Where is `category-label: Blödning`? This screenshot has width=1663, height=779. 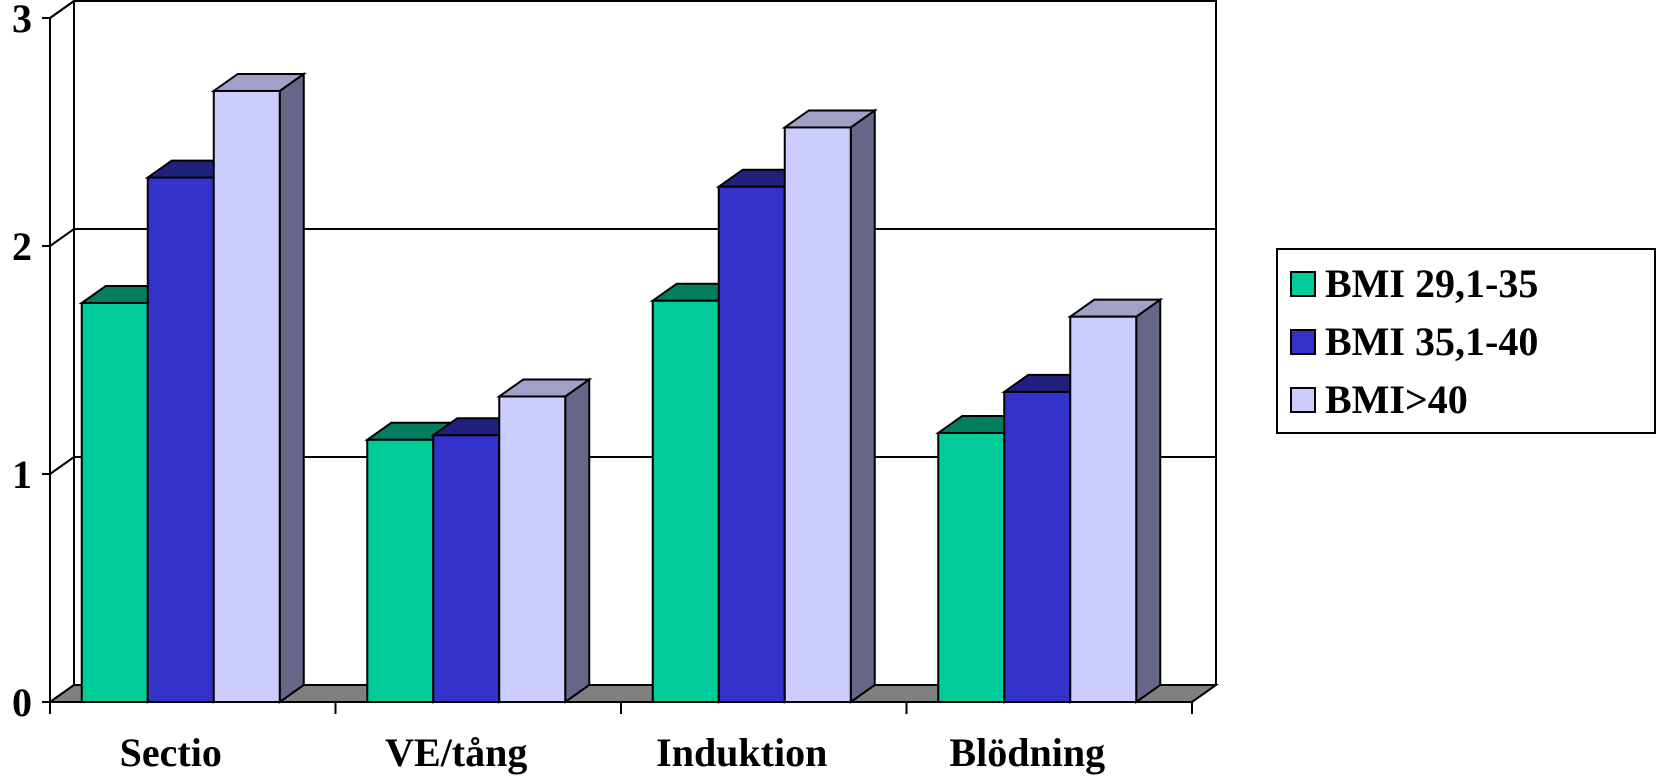 category-label: Blödning is located at coordinates (1027, 752).